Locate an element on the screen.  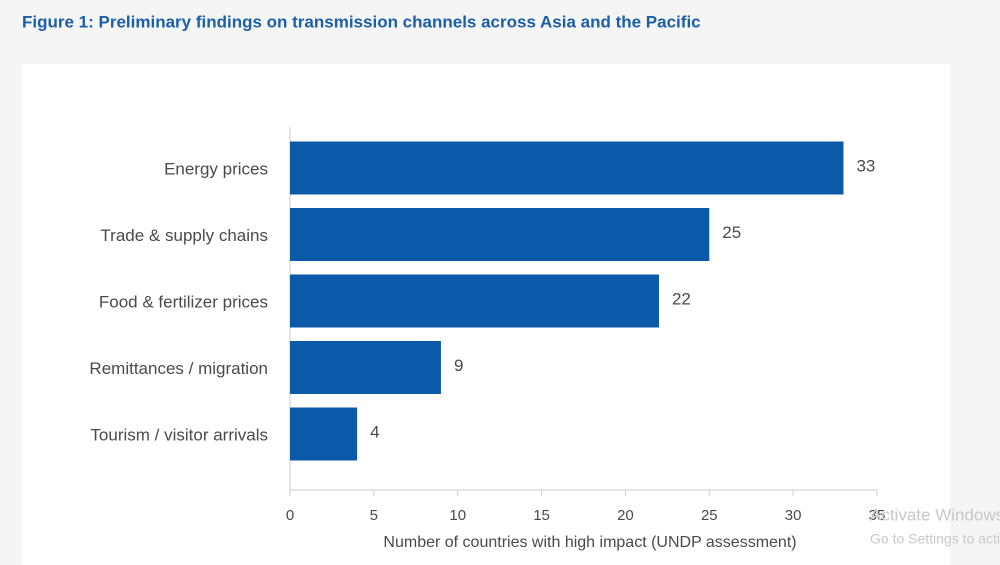
y-tick-label: Trade & supply chains is located at coordinates (184, 235).